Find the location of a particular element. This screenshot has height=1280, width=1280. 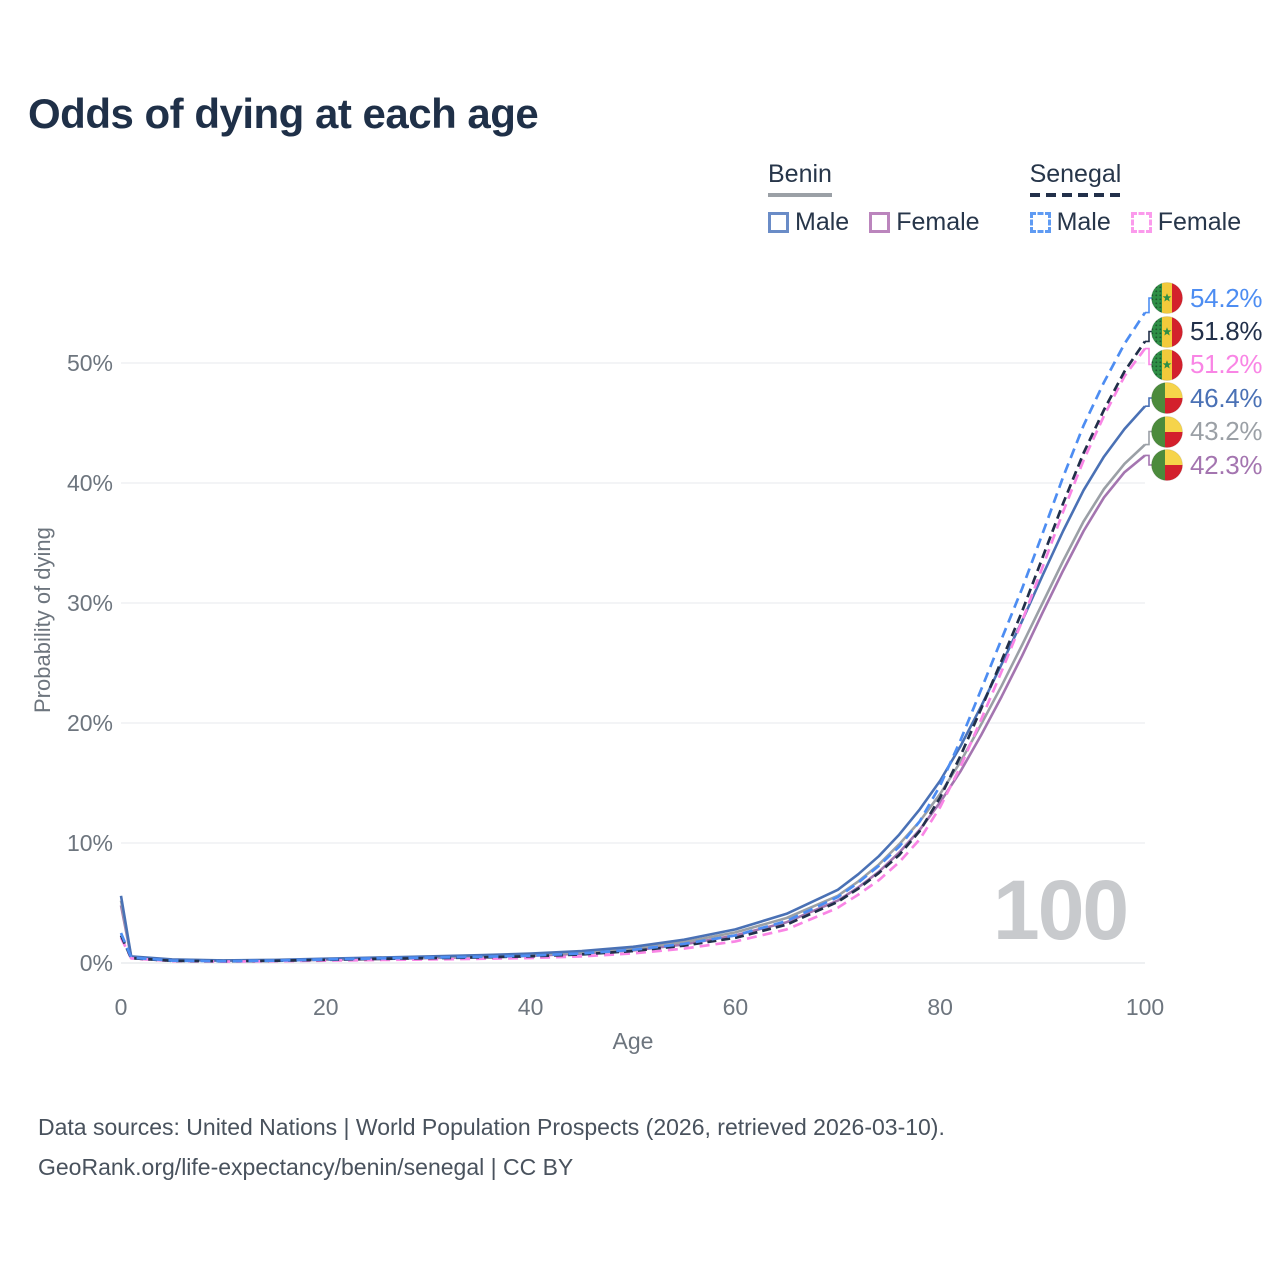

end-value-label: 46.4% is located at coordinates (1226, 397).